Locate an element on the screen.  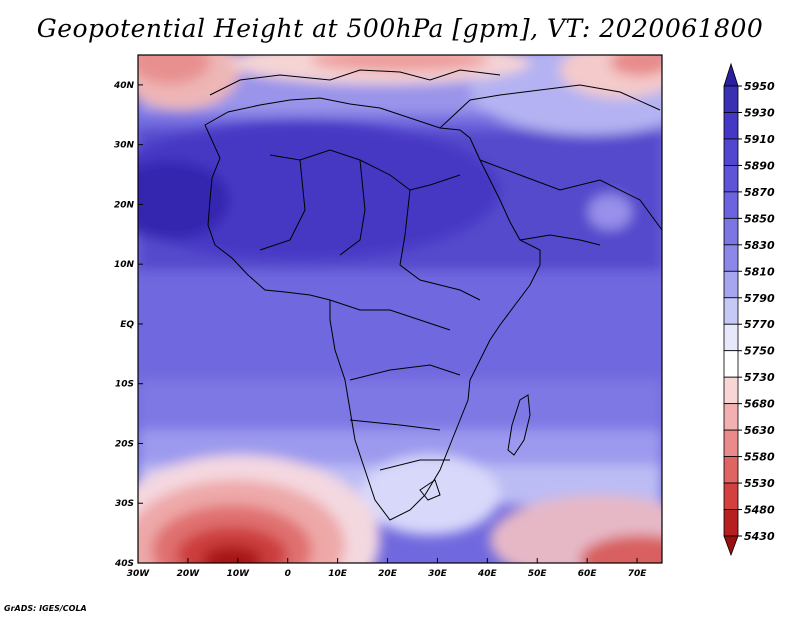
lat-tick-label: 20S is located at coordinates (124, 444).